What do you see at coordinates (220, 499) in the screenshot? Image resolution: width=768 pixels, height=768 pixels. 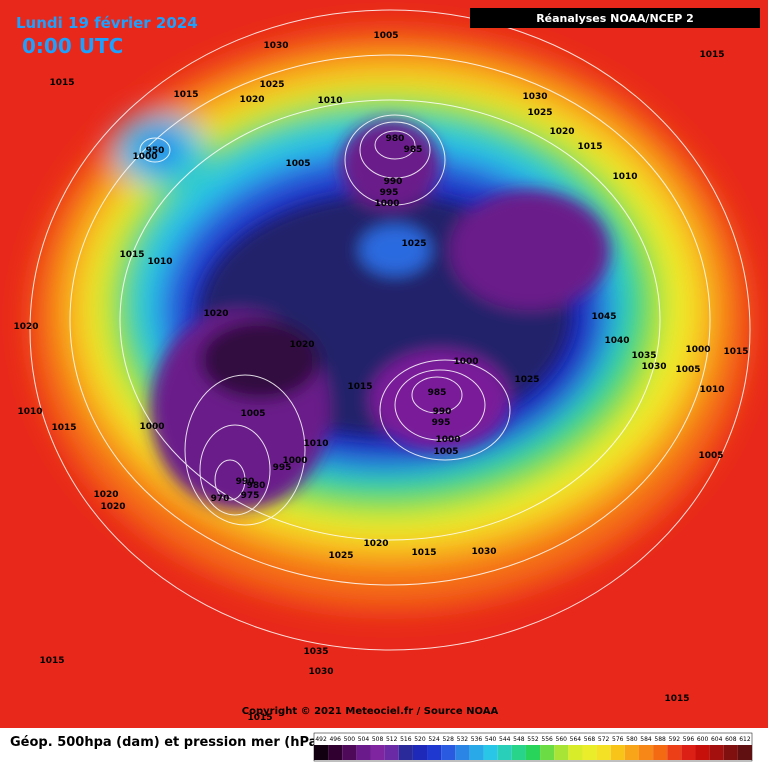 I see `isobar-label: 970` at bounding box center [220, 499].